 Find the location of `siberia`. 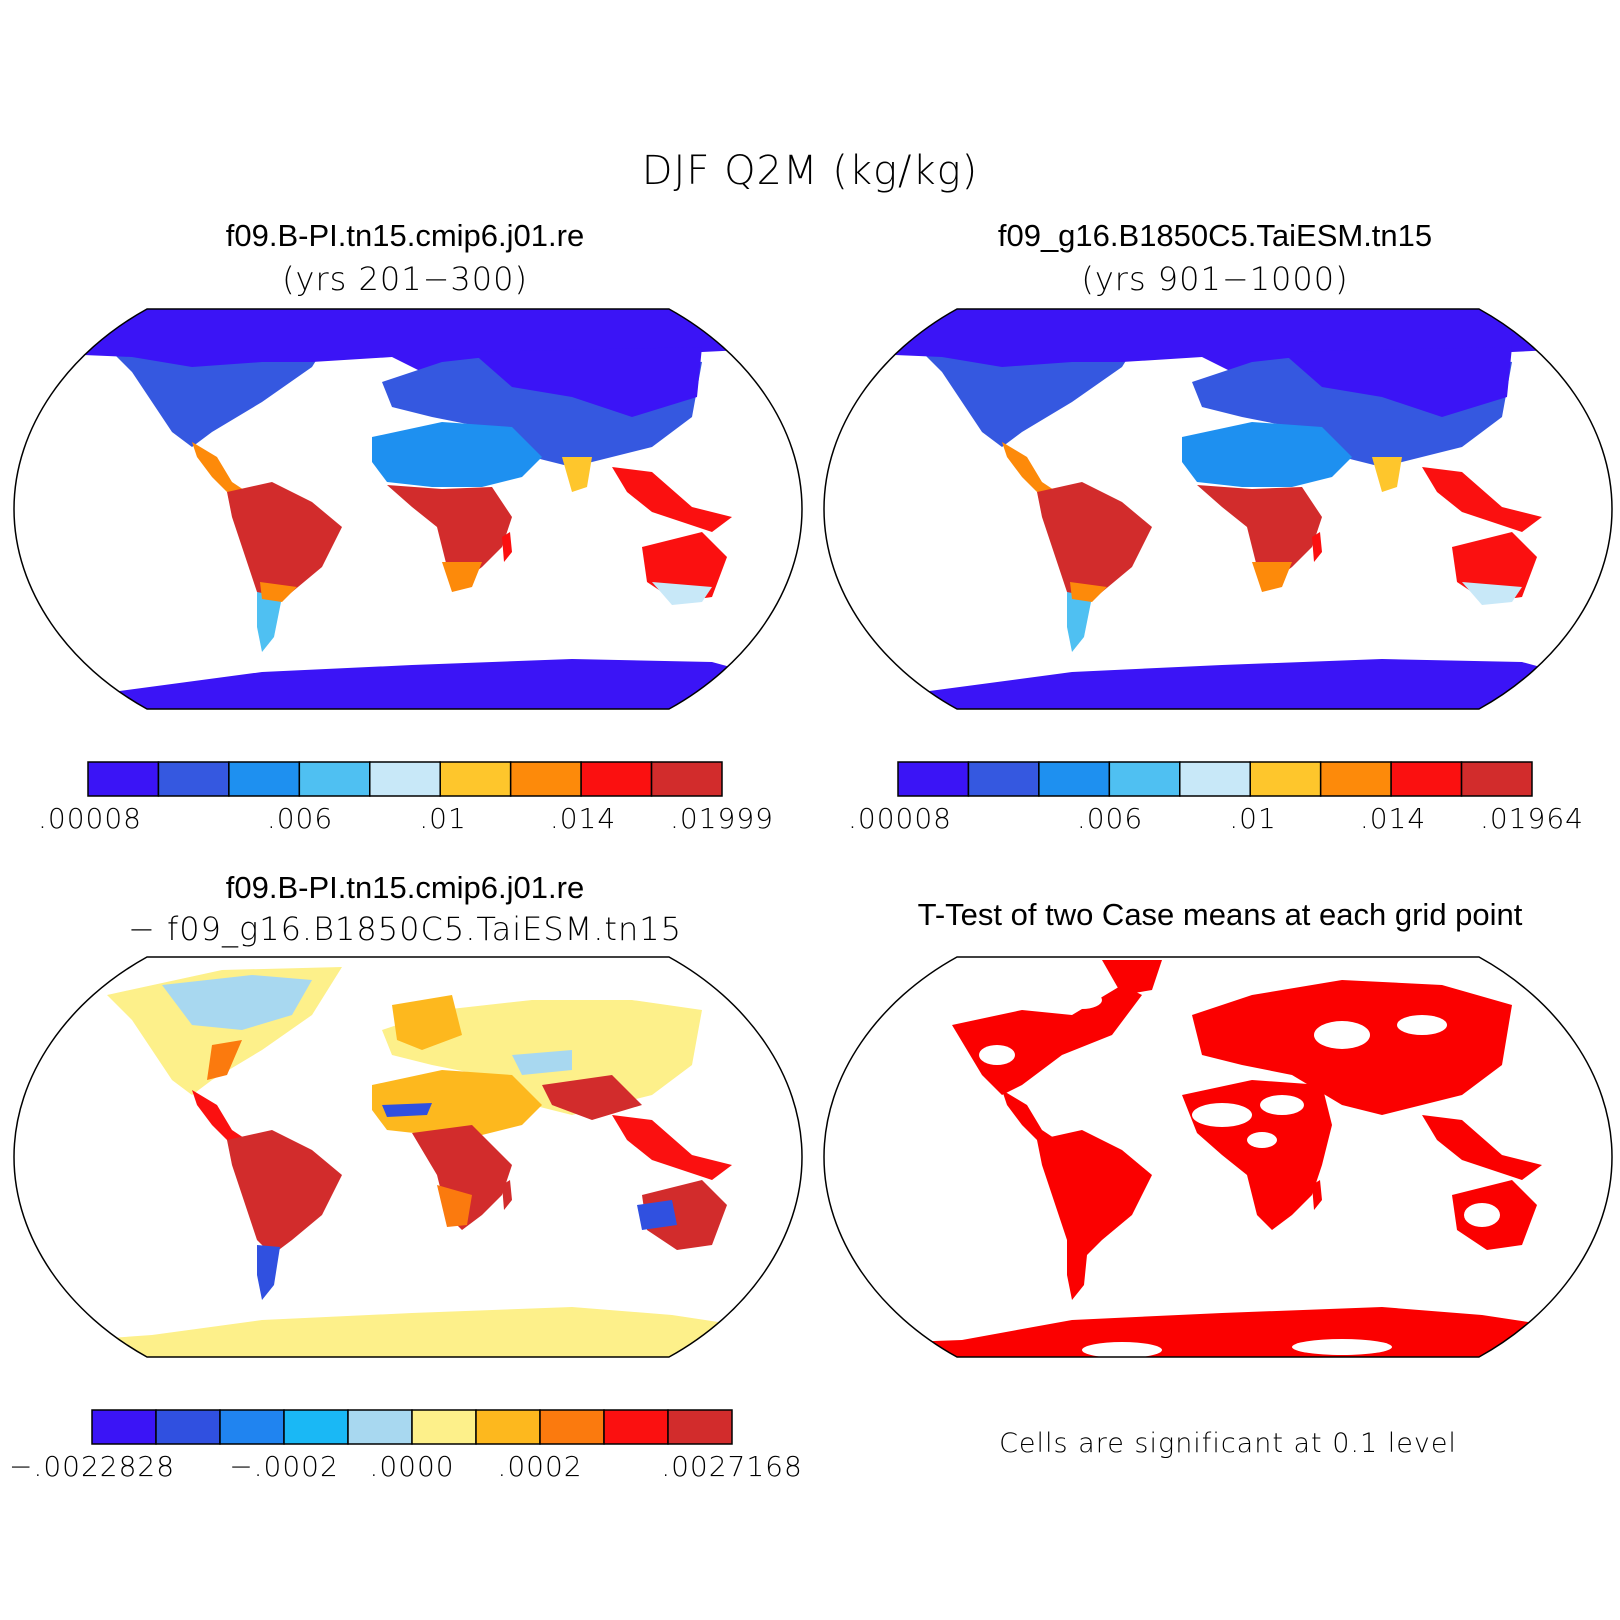

siberia is located at coordinates (587, 382).